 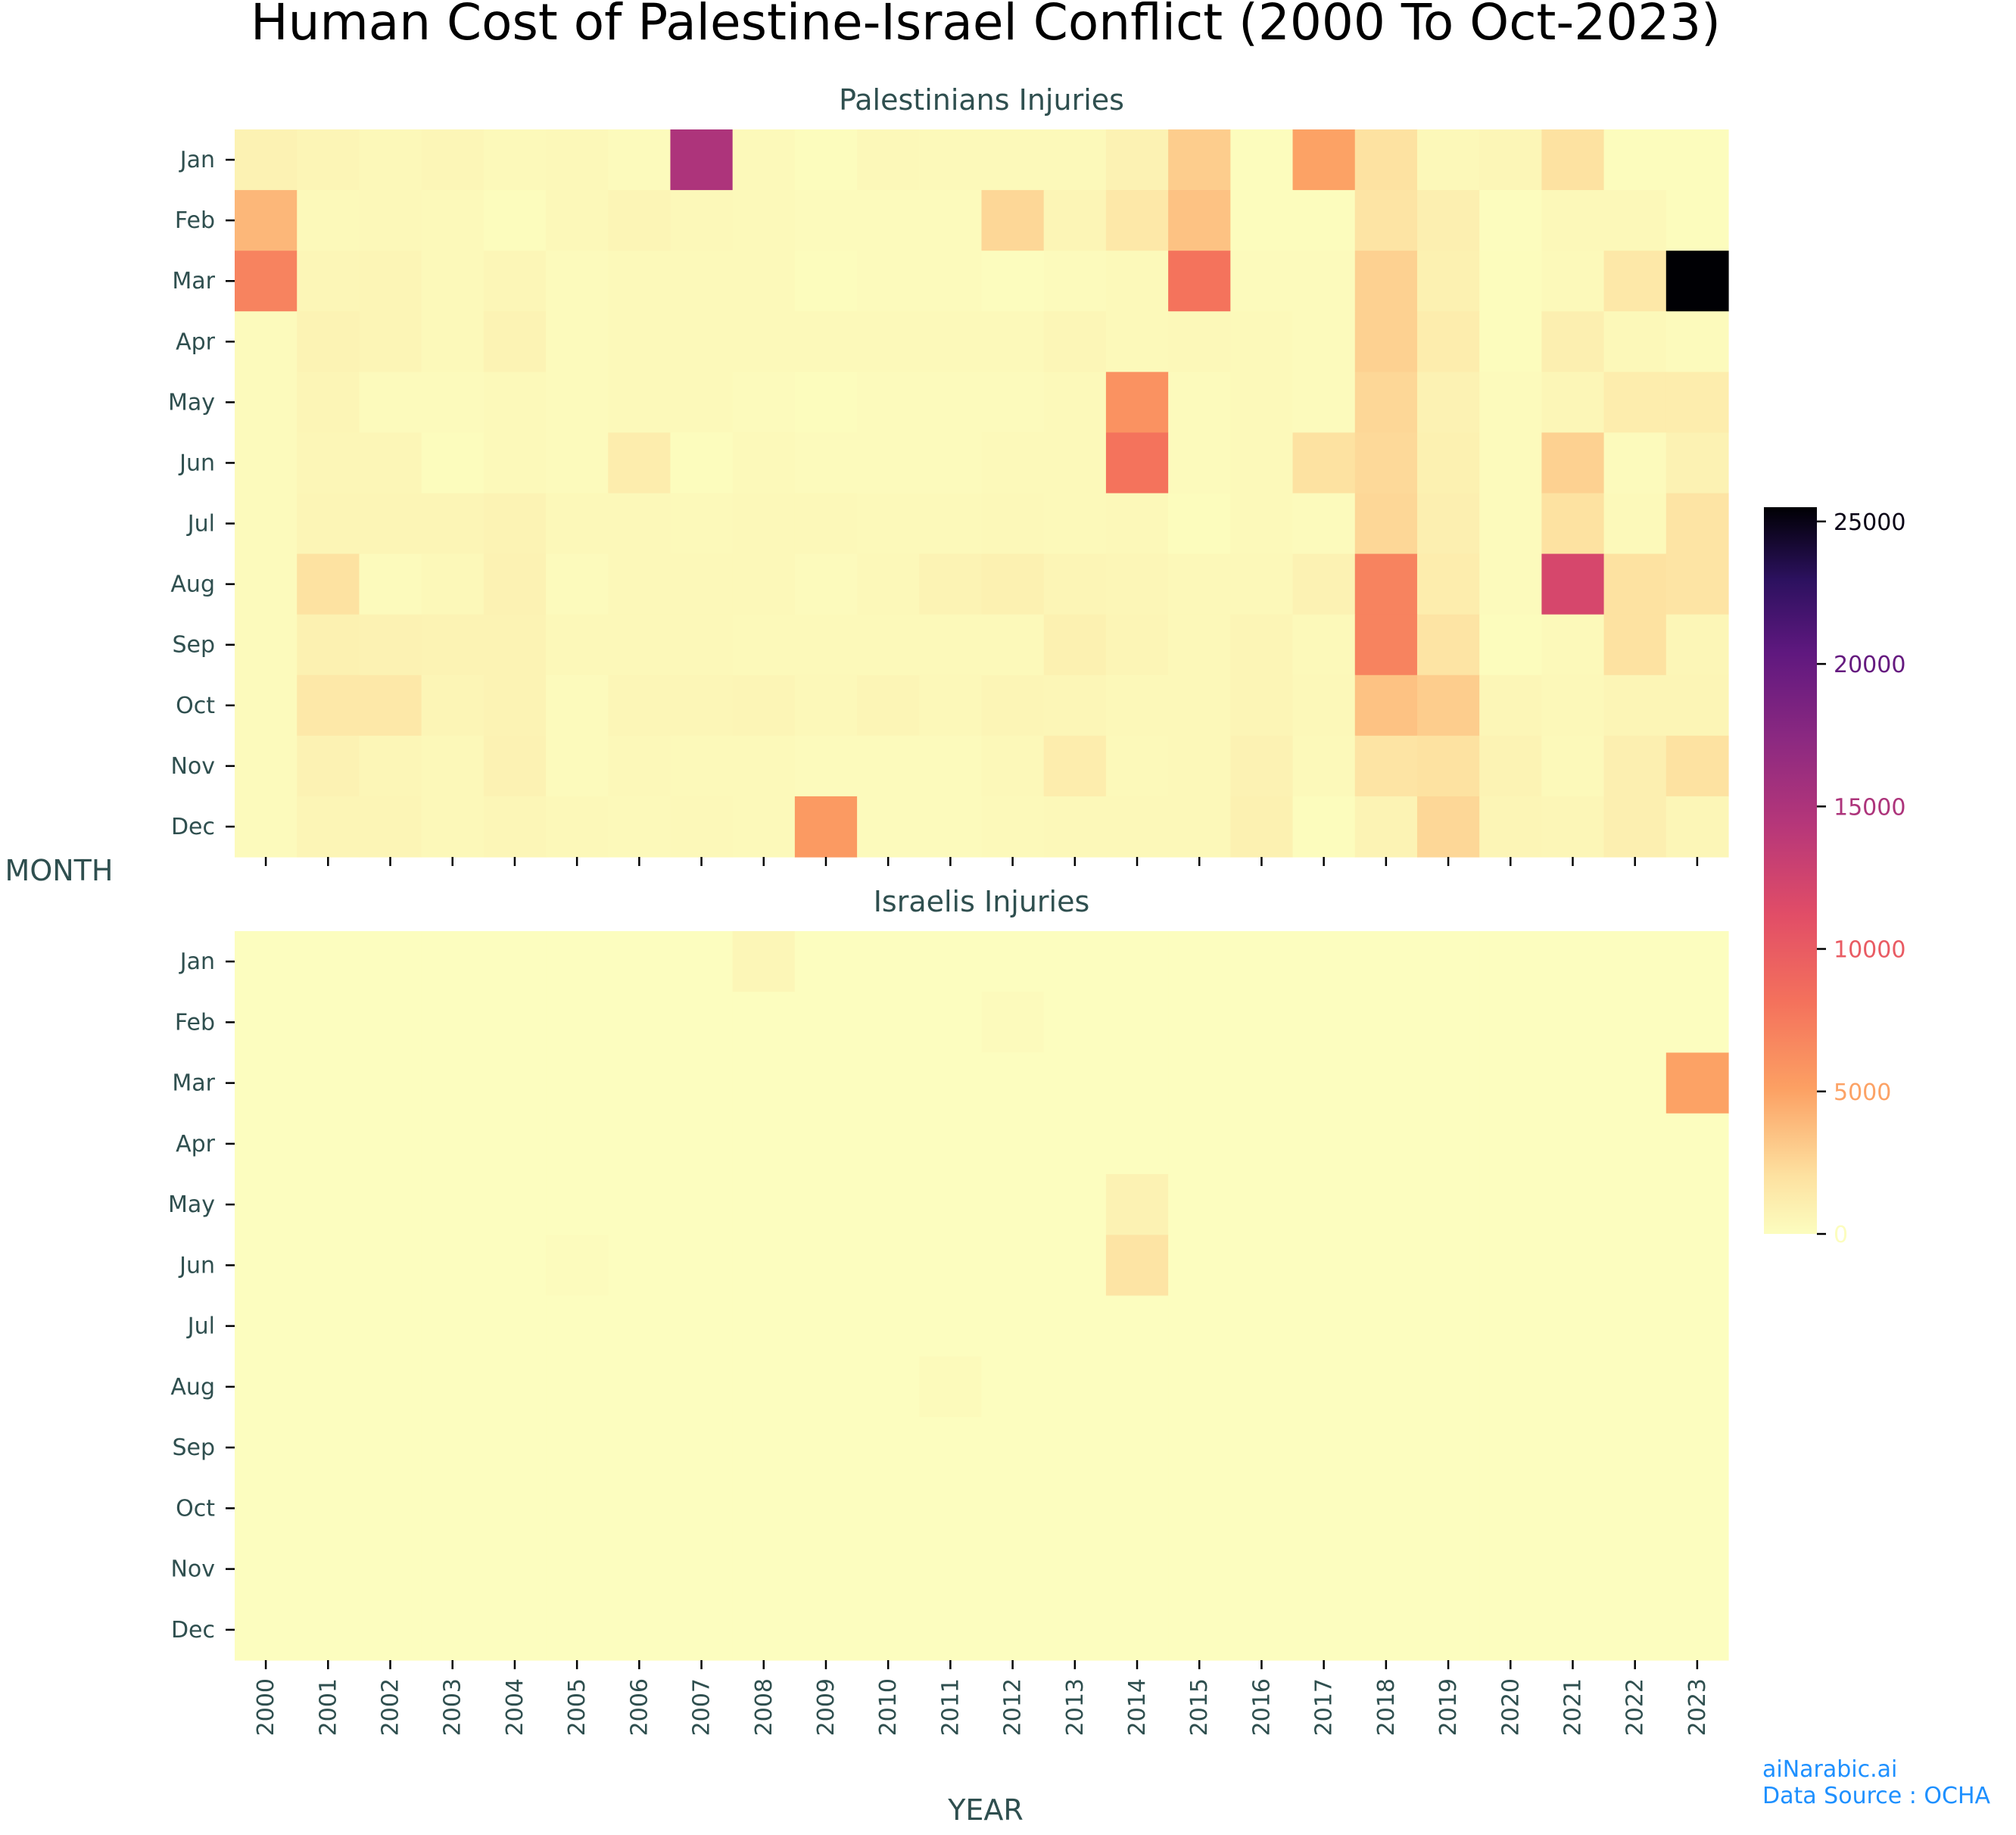 I want to click on y-axis-label: MONTH, so click(x=60, y=870).